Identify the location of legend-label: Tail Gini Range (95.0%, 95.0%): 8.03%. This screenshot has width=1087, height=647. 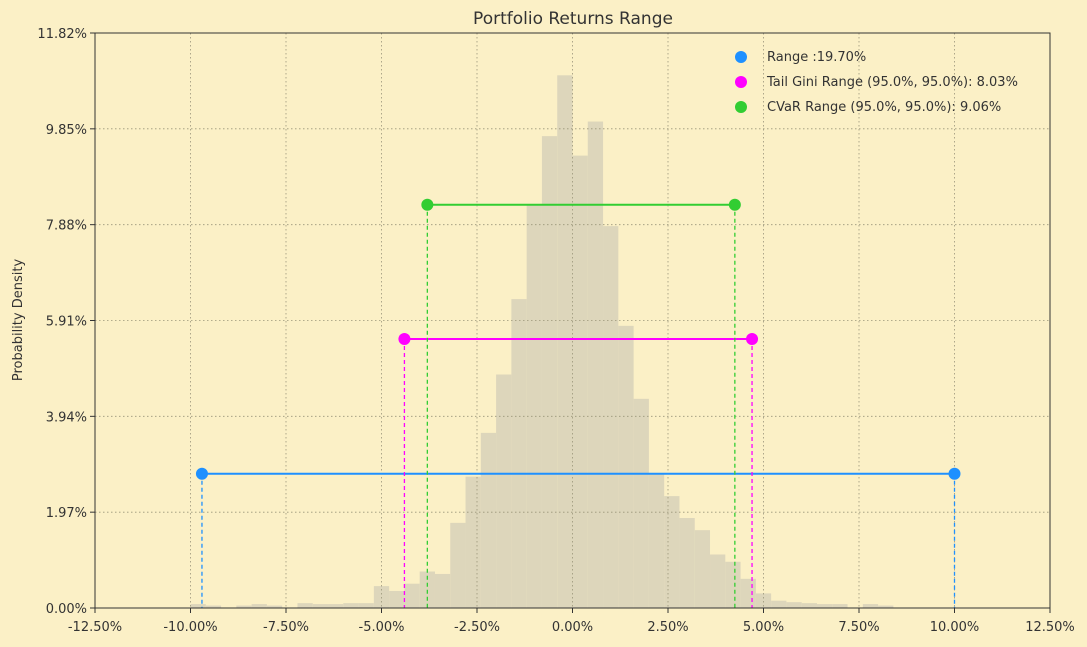
(892, 82).